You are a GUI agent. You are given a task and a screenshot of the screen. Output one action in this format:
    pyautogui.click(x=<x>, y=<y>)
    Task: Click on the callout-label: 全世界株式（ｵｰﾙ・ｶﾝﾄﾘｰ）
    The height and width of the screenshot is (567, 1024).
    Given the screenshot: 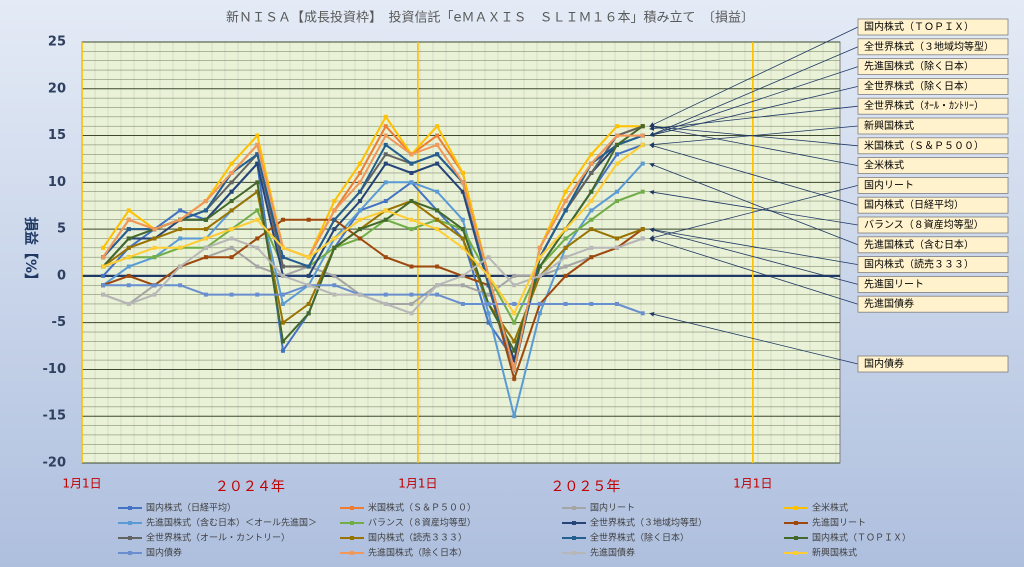 What is the action you would take?
    pyautogui.click(x=924, y=105)
    